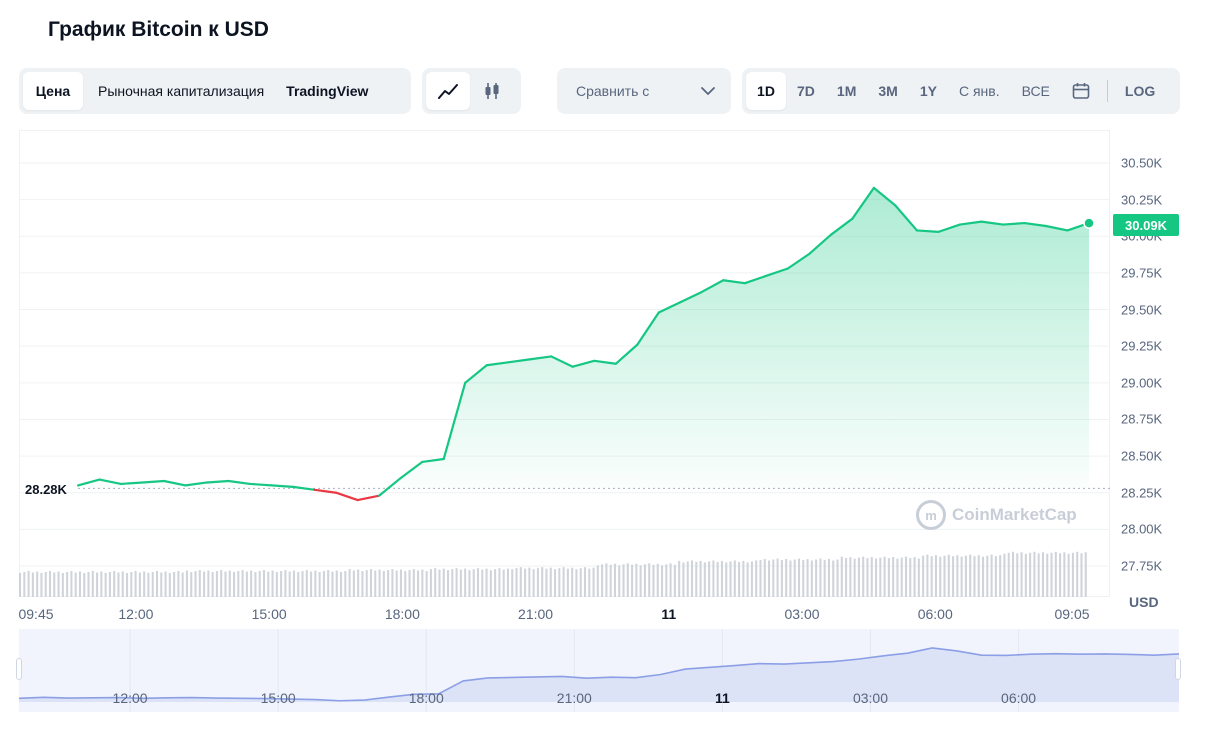 The image size is (1205, 742). What do you see at coordinates (1178, 669) in the screenshot?
I see `navigator-right-handle` at bounding box center [1178, 669].